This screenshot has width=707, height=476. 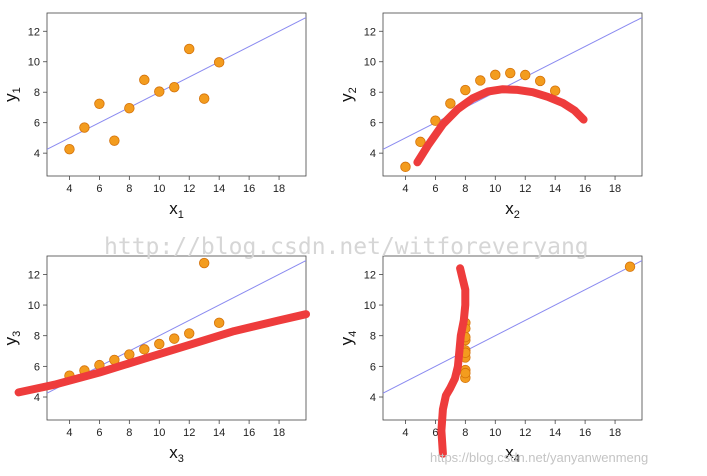 I want to click on panel-2-ytick-label: 12, so click(x=370, y=32).